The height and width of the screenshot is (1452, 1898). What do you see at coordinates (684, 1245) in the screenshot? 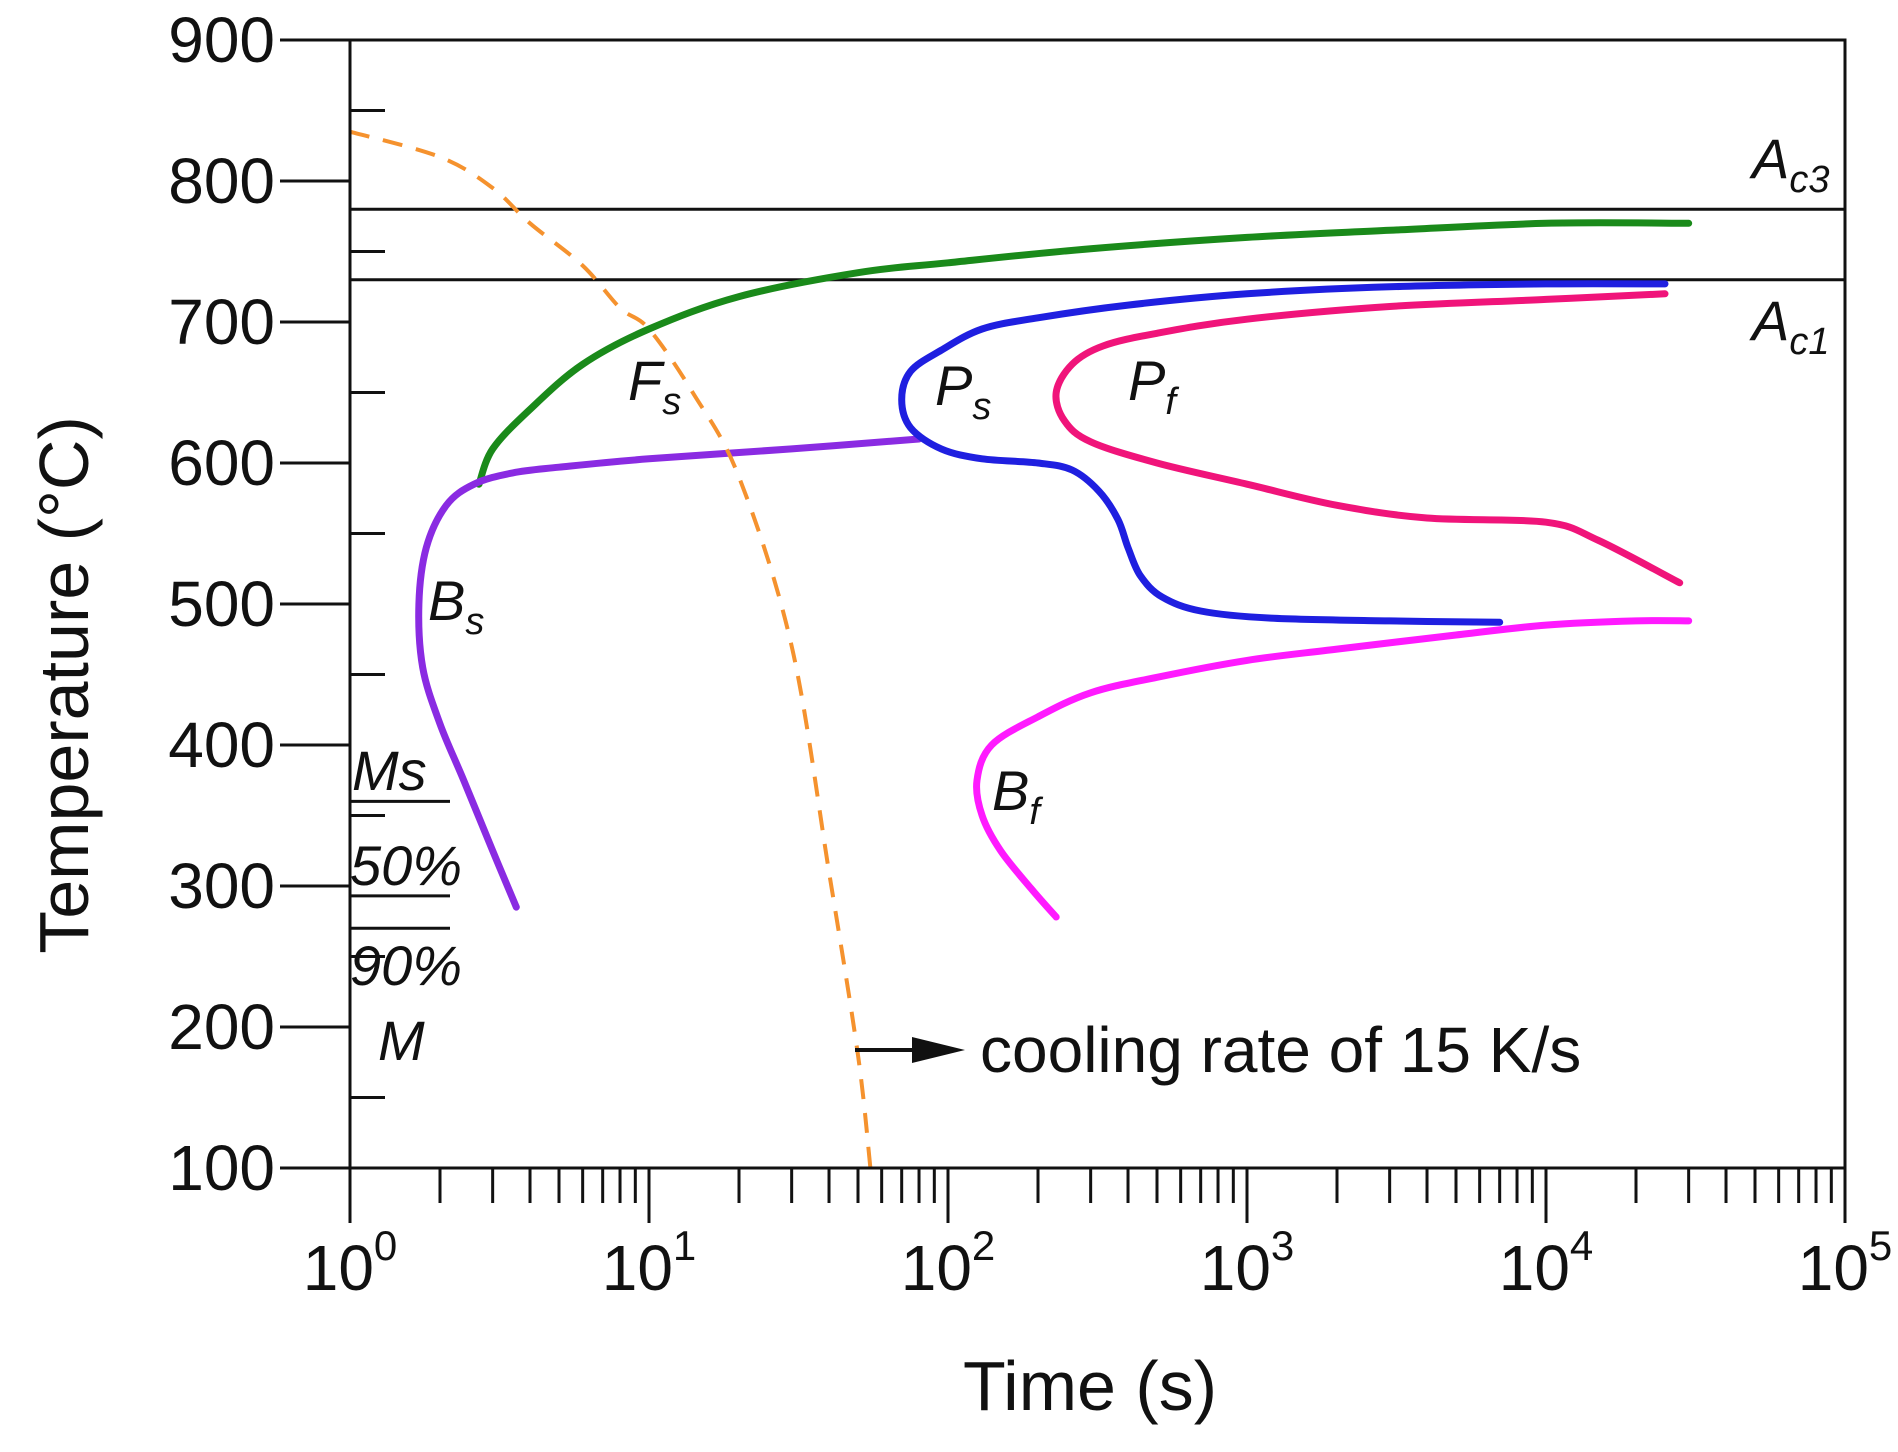
I see `x-tick-exponent: 1` at bounding box center [684, 1245].